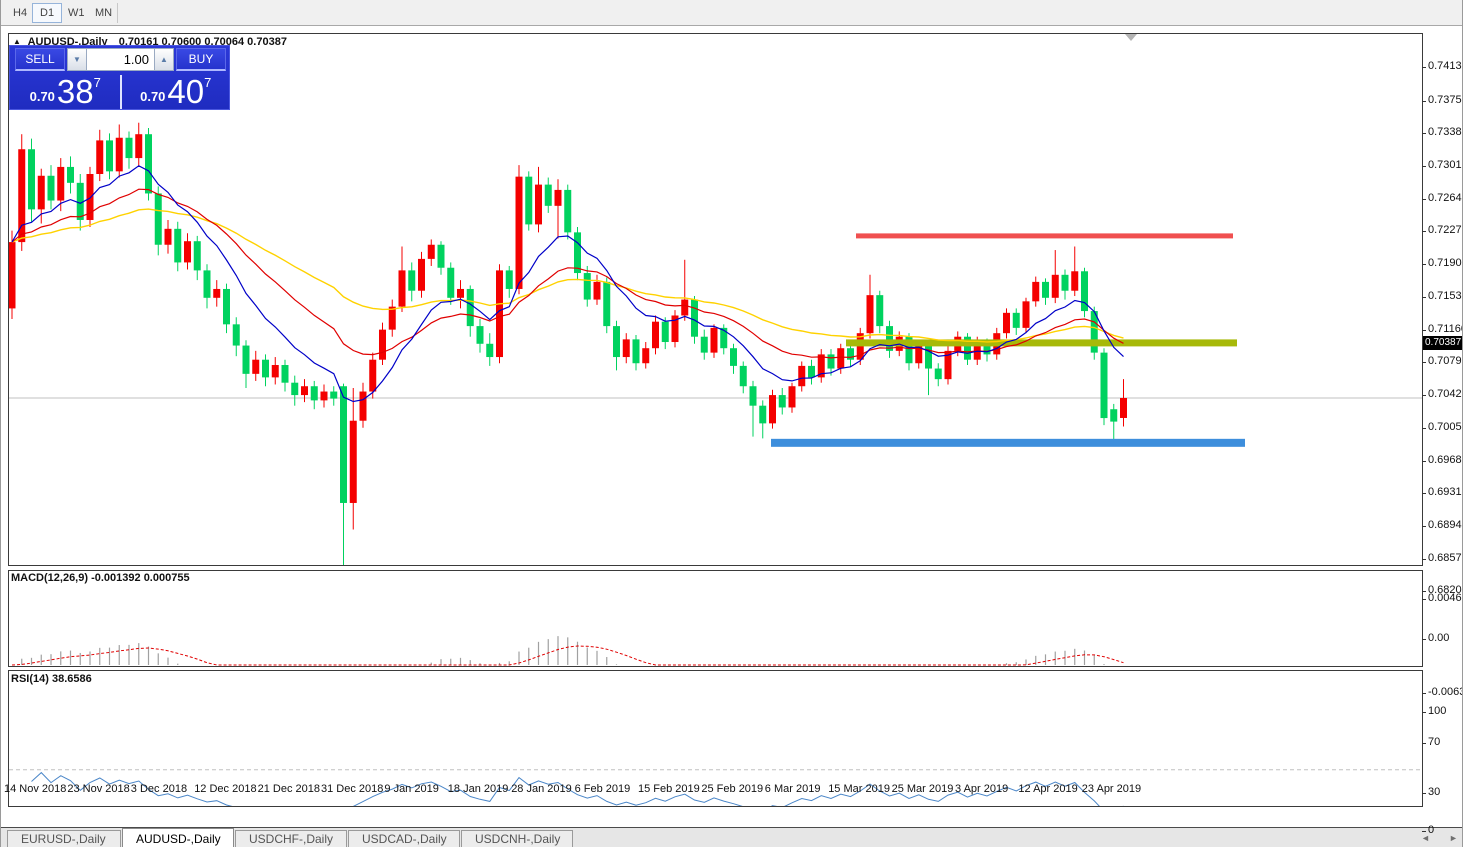  Describe the element at coordinates (77, 59) in the screenshot. I see `volume-decrease-button: ▼` at that location.